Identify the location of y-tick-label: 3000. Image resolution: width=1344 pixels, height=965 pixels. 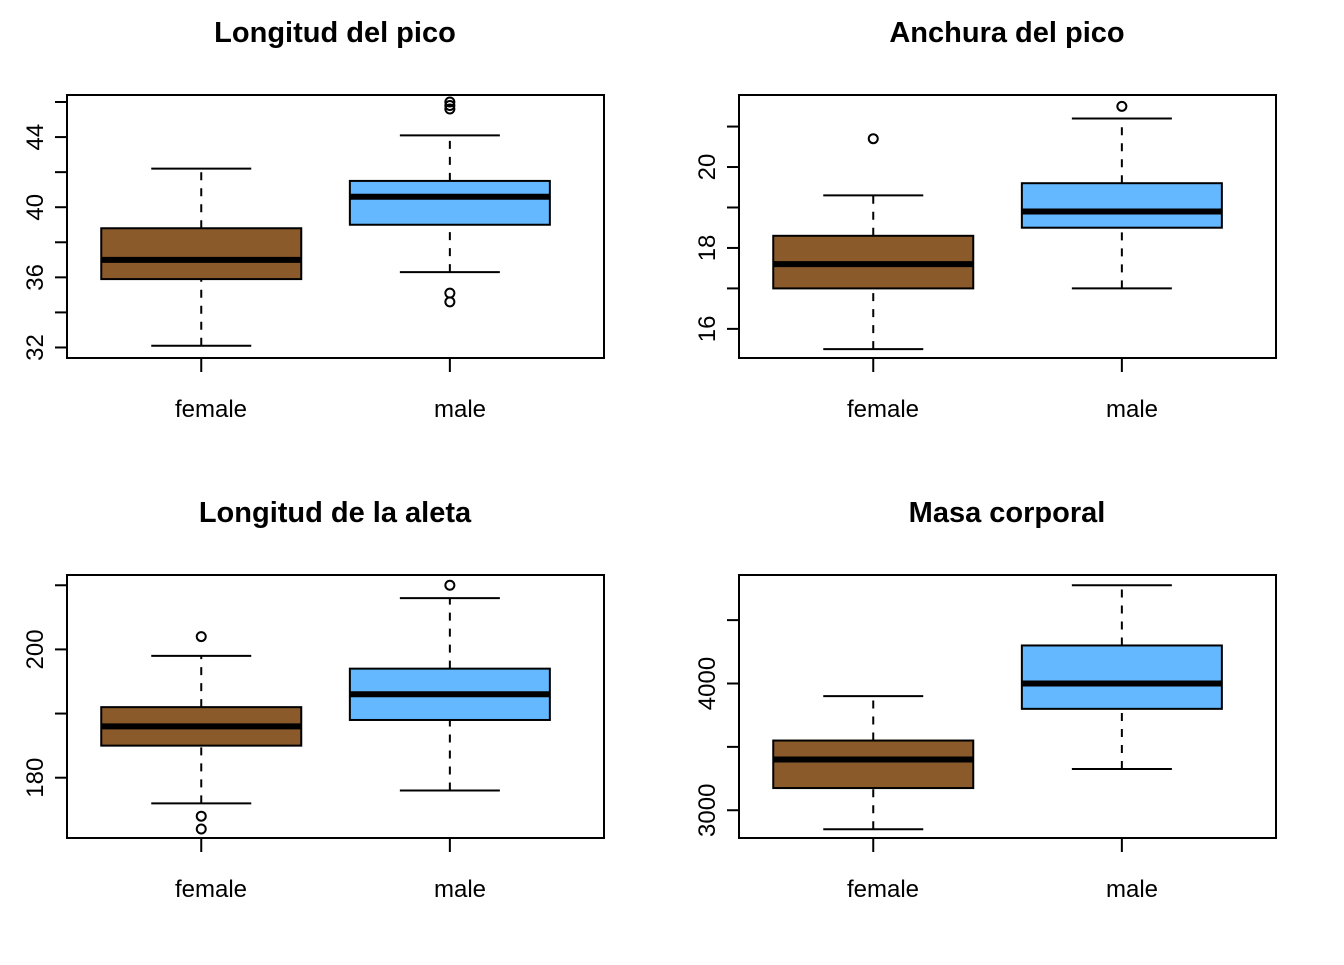
(707, 810).